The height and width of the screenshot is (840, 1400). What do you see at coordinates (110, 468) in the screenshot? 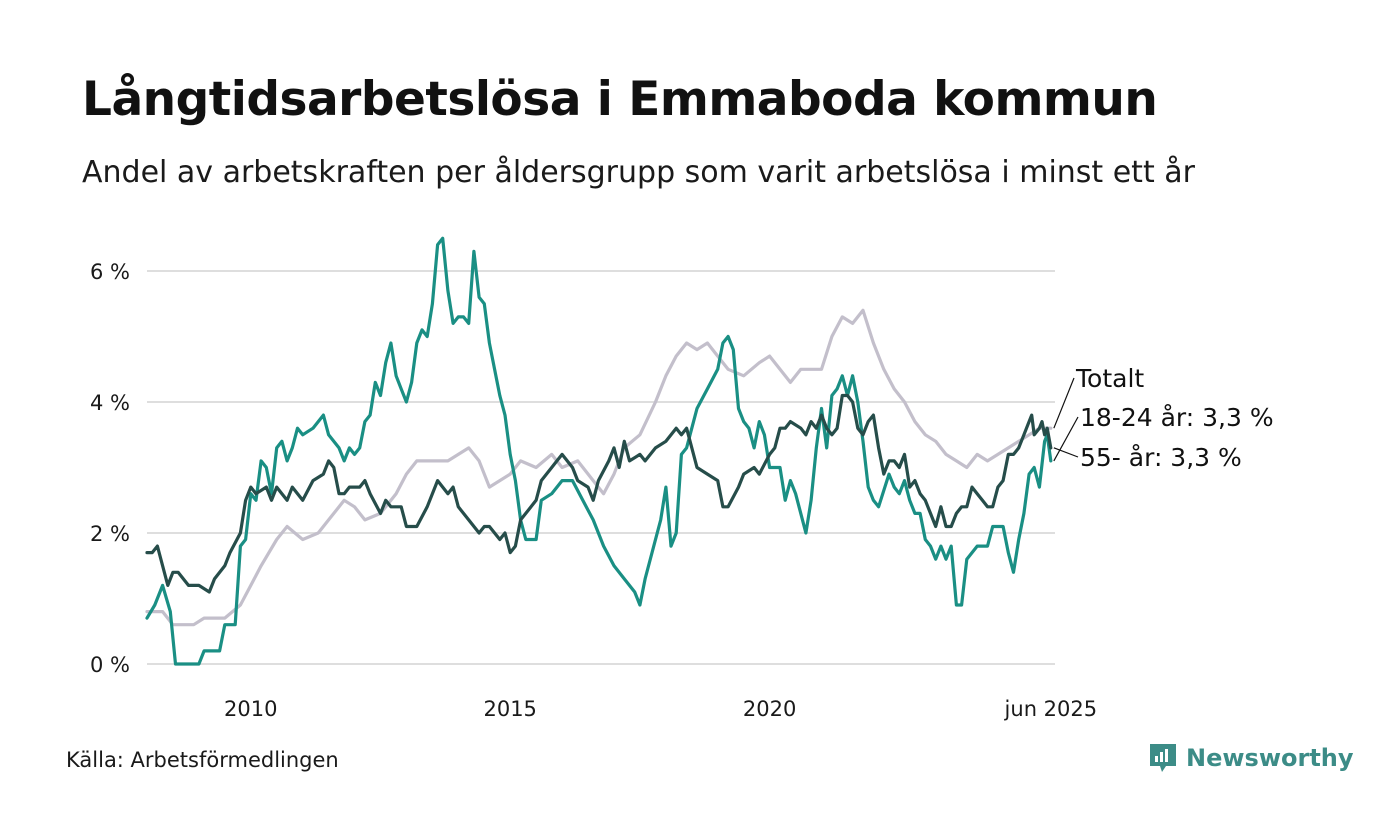
I see `y-axis-ticks: 0 % 2 % 4 % 6 %` at bounding box center [110, 468].